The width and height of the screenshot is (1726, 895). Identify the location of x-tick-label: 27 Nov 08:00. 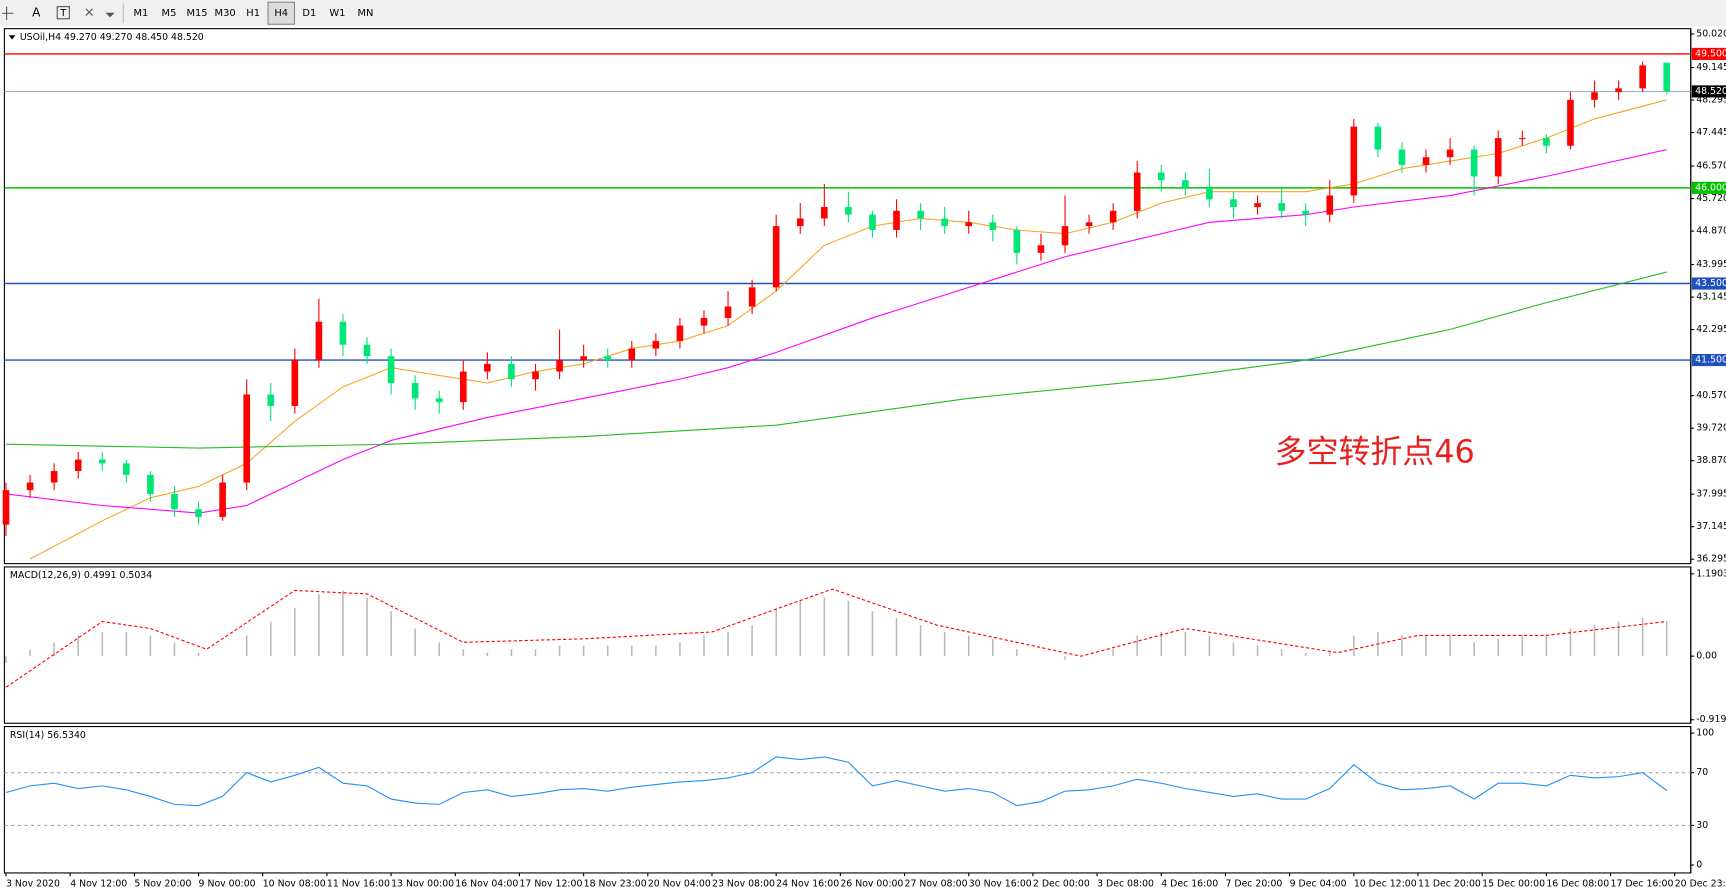
(936, 883).